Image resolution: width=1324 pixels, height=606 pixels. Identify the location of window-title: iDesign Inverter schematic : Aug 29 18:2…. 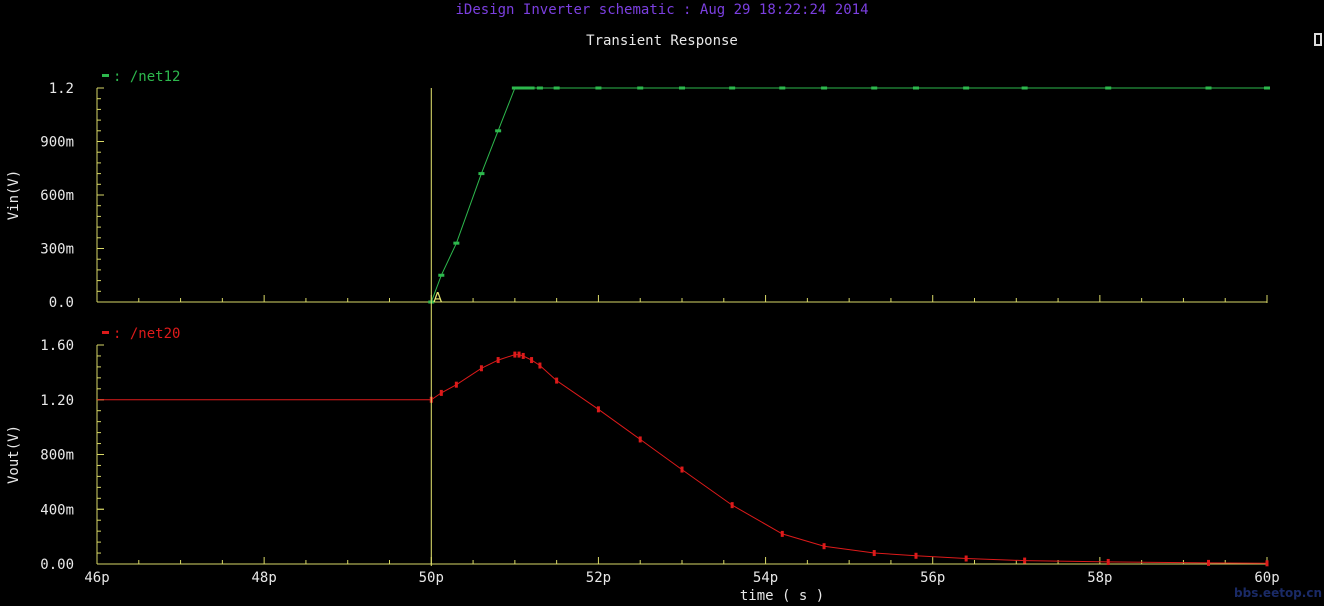
(662, 10).